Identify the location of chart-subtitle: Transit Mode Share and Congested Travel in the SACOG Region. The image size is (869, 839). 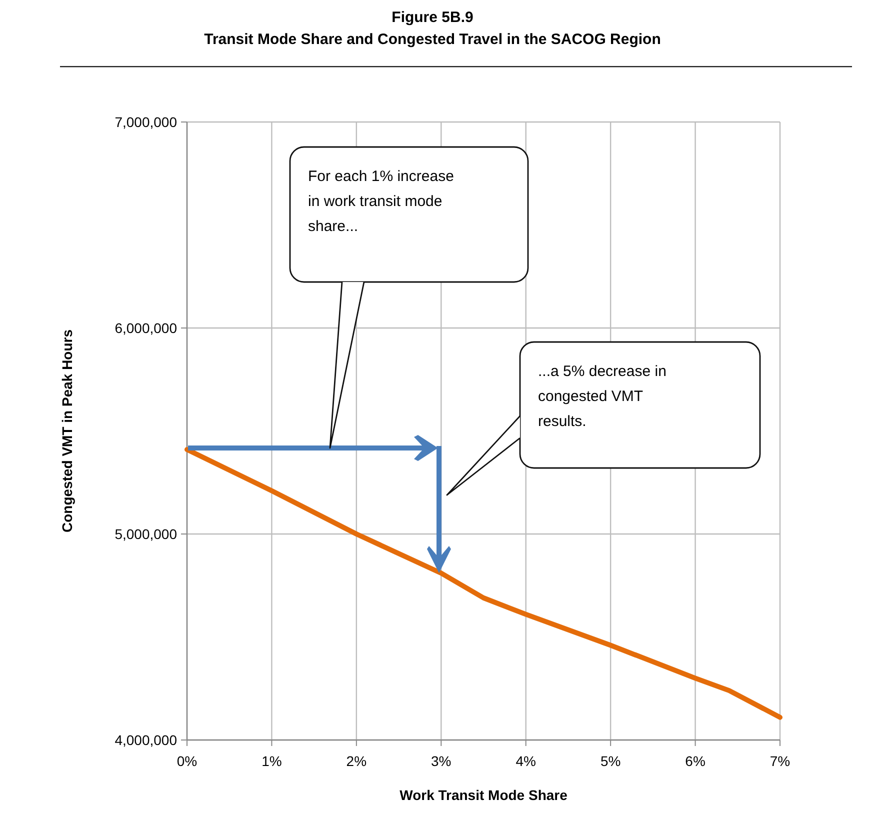
(432, 39).